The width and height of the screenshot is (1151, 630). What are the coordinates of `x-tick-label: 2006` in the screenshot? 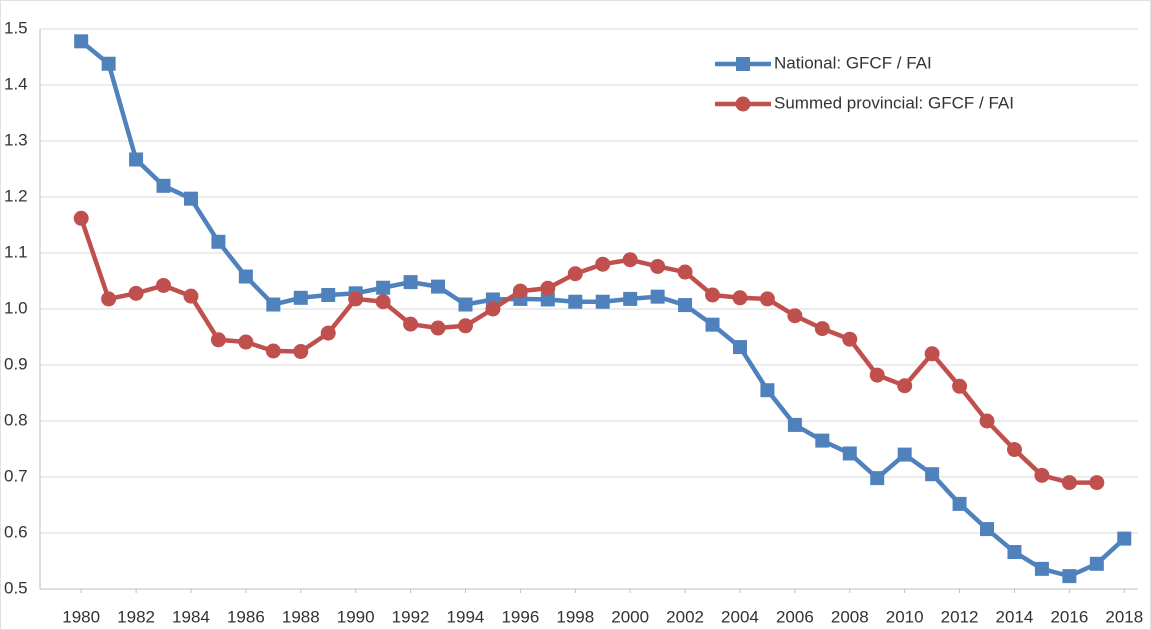 It's located at (795, 616).